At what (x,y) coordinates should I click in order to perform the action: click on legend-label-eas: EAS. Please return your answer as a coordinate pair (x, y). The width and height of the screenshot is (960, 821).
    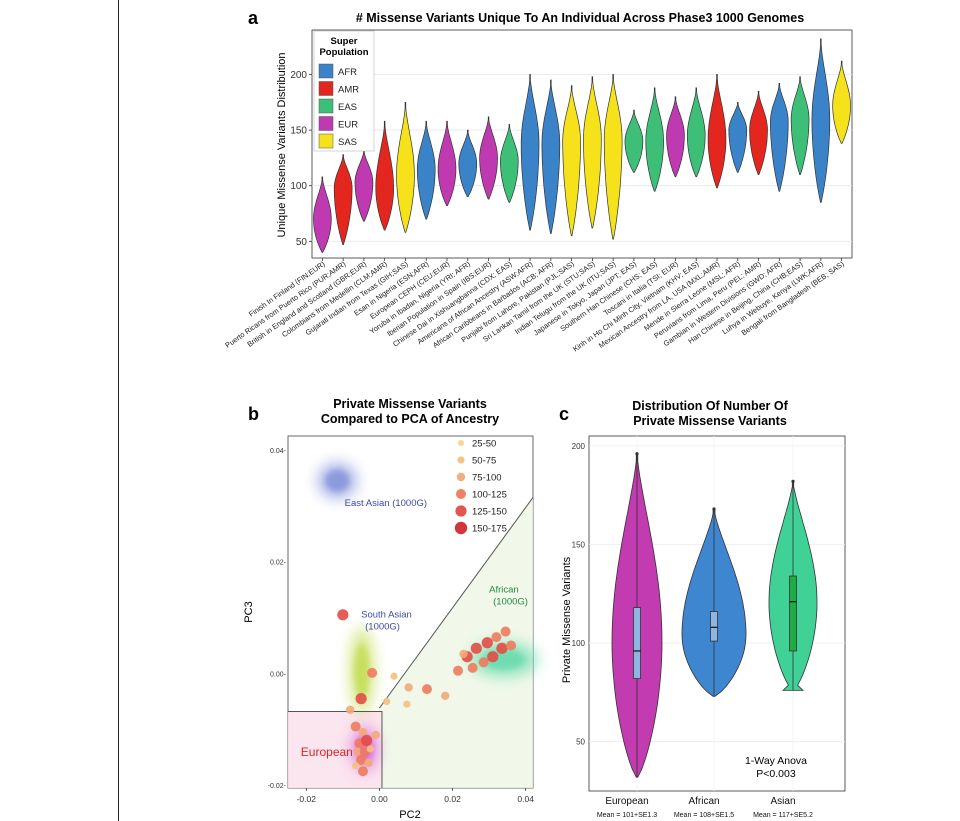
    Looking at the image, I should click on (347, 107).